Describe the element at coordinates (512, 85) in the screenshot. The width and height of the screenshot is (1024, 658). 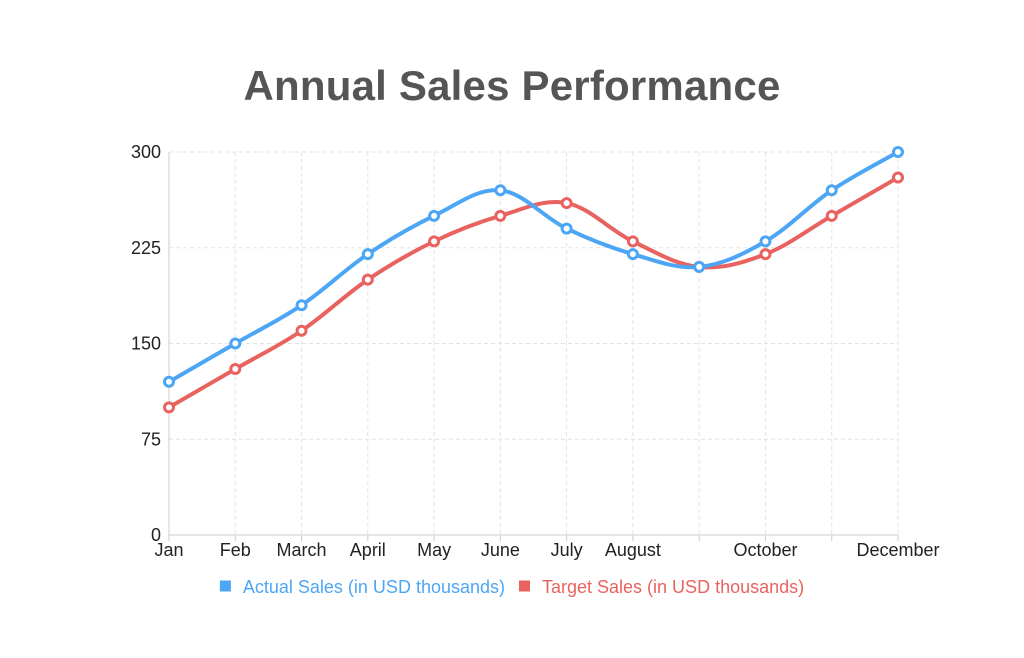
I see `chart-title: Annual Sales Performance` at that location.